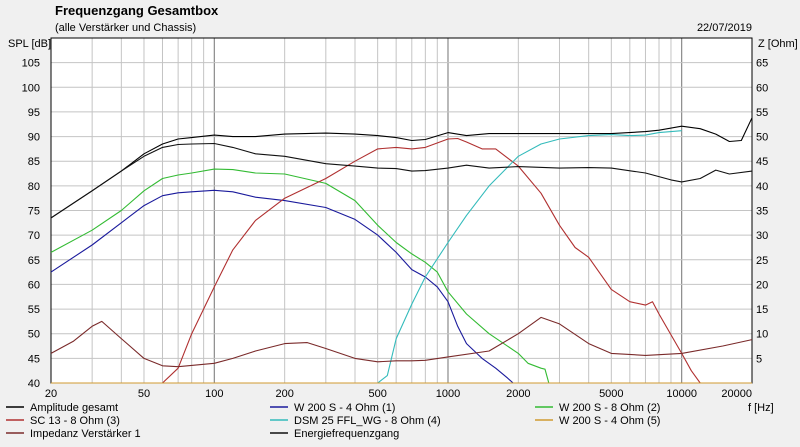  Describe the element at coordinates (34, 113) in the screenshot. I see `y-tick-left-label: 95` at that location.